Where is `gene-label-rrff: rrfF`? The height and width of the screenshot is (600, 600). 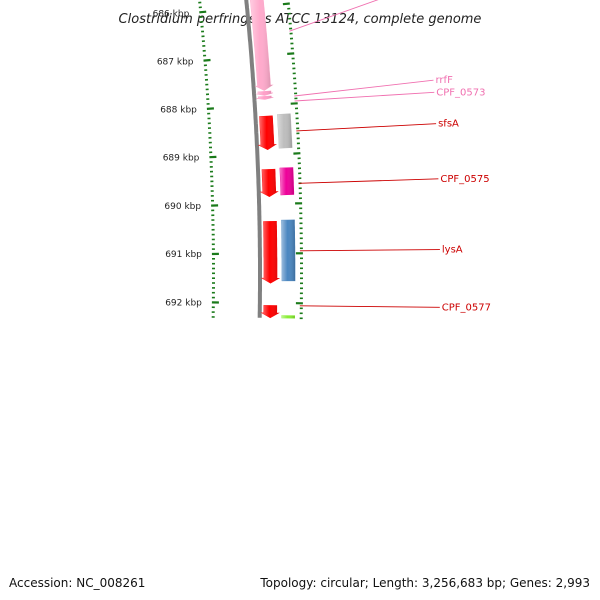 gene-label-rrff: rrfF is located at coordinates (445, 80).